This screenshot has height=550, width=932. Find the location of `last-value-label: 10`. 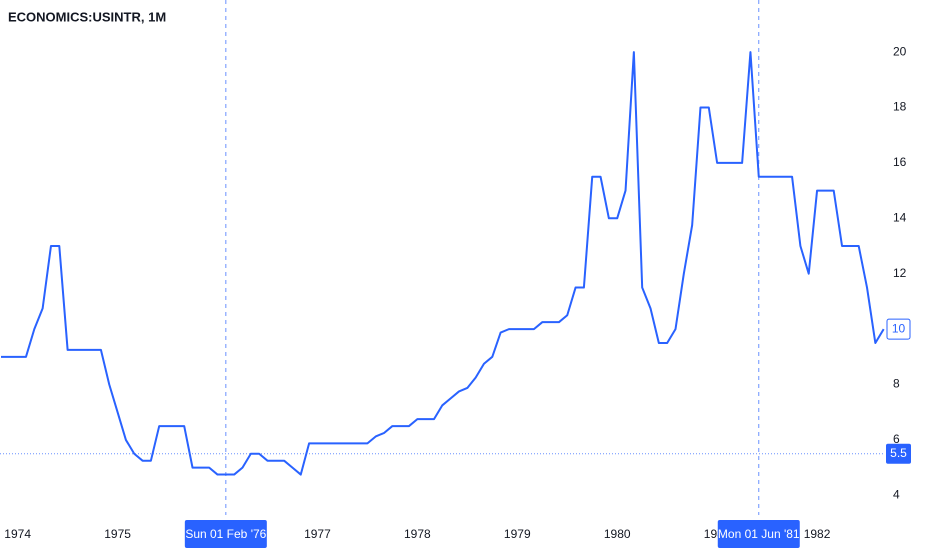

last-value-label: 10 is located at coordinates (899, 328).